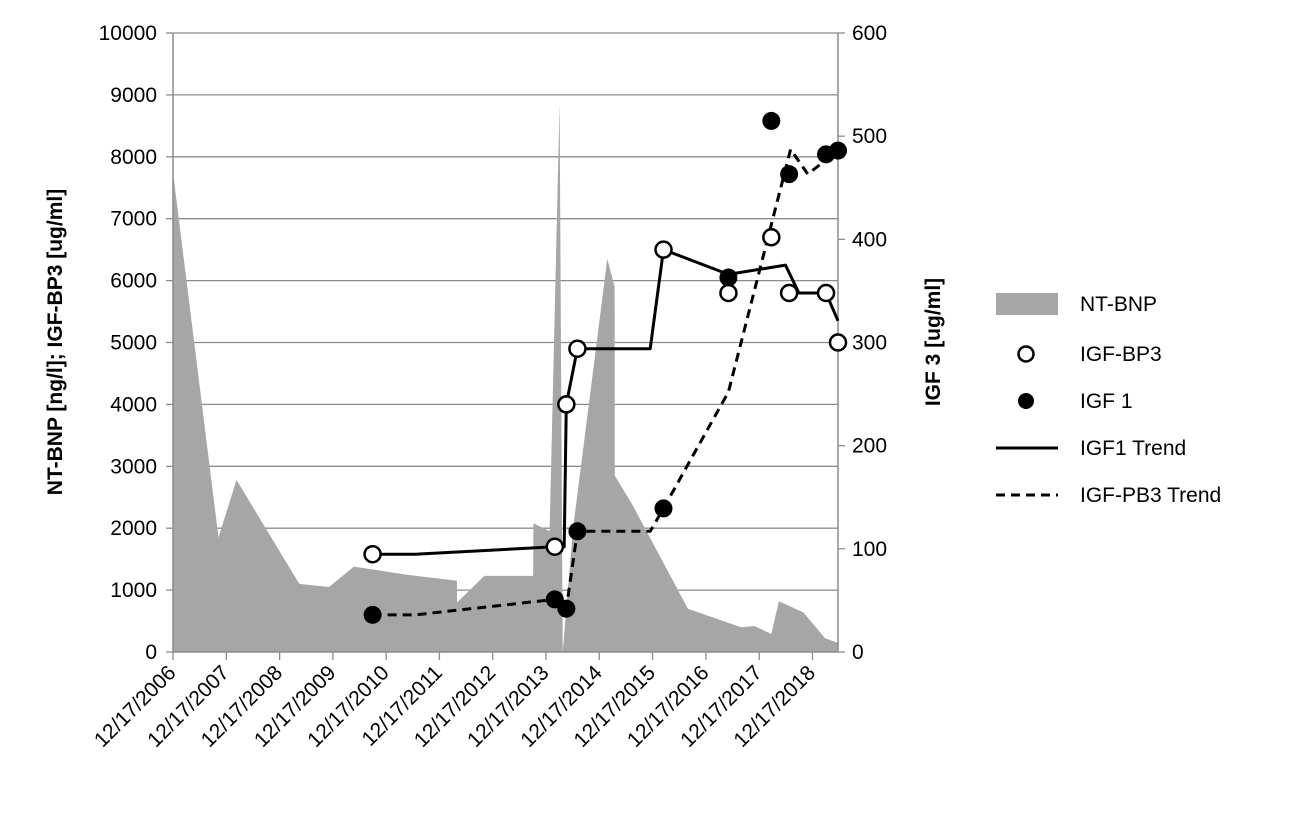 The height and width of the screenshot is (814, 1299). I want to click on y-right-tick-label-1: 100, so click(869, 549).